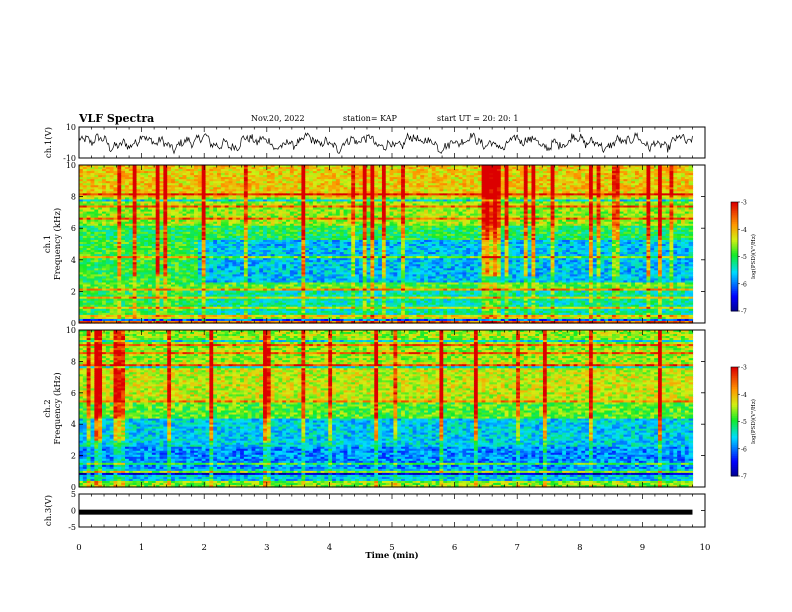 The image size is (792, 612). What do you see at coordinates (386, 512) in the screenshot?
I see `ch3-waveform-band` at bounding box center [386, 512].